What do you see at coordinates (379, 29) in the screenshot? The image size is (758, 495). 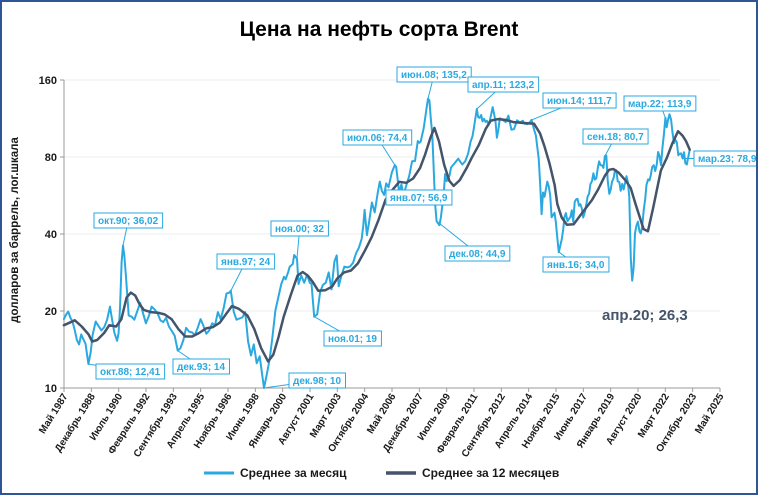 I see `chart-title: Цена на нефть сорта Brent` at bounding box center [379, 29].